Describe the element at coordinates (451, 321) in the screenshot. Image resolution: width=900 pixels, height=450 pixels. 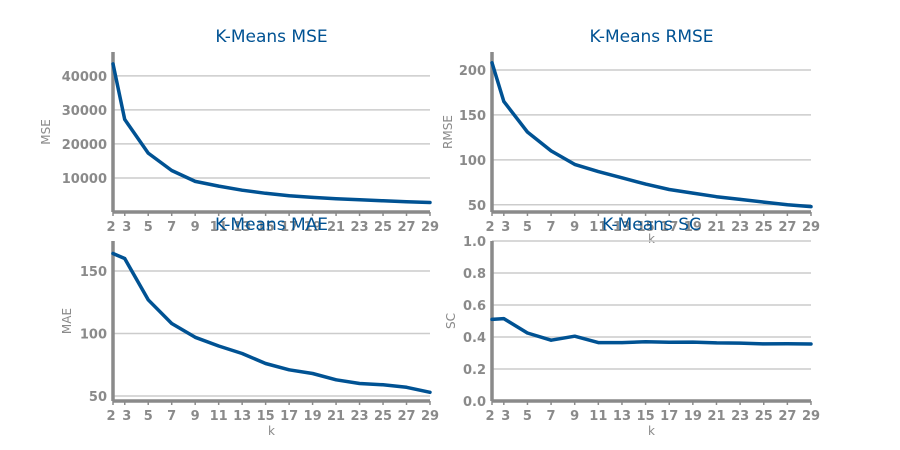
I see `y-axis-label: SC` at that location.